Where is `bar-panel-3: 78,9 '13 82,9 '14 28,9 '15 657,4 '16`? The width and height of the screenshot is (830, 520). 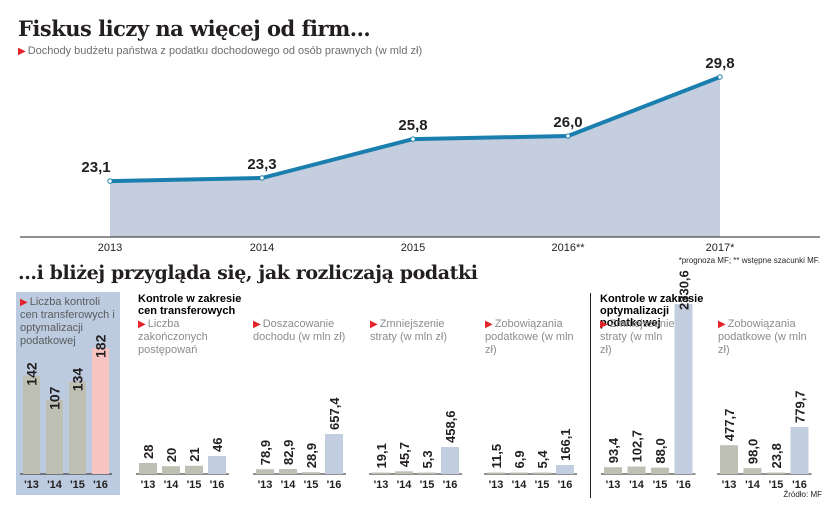 bar-panel-3: 78,9 '13 82,9 '14 28,9 '15 657,4 '16 is located at coordinates (299, 444).